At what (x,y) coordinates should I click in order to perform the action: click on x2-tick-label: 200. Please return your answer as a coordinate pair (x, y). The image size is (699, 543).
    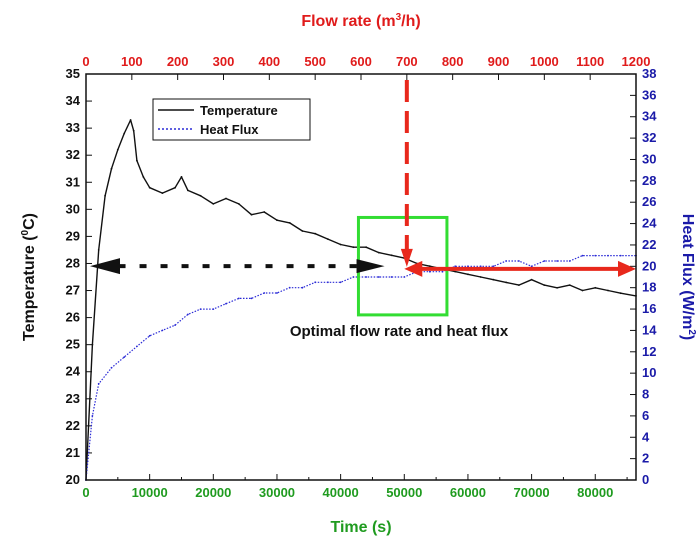
    Looking at the image, I should click on (178, 61).